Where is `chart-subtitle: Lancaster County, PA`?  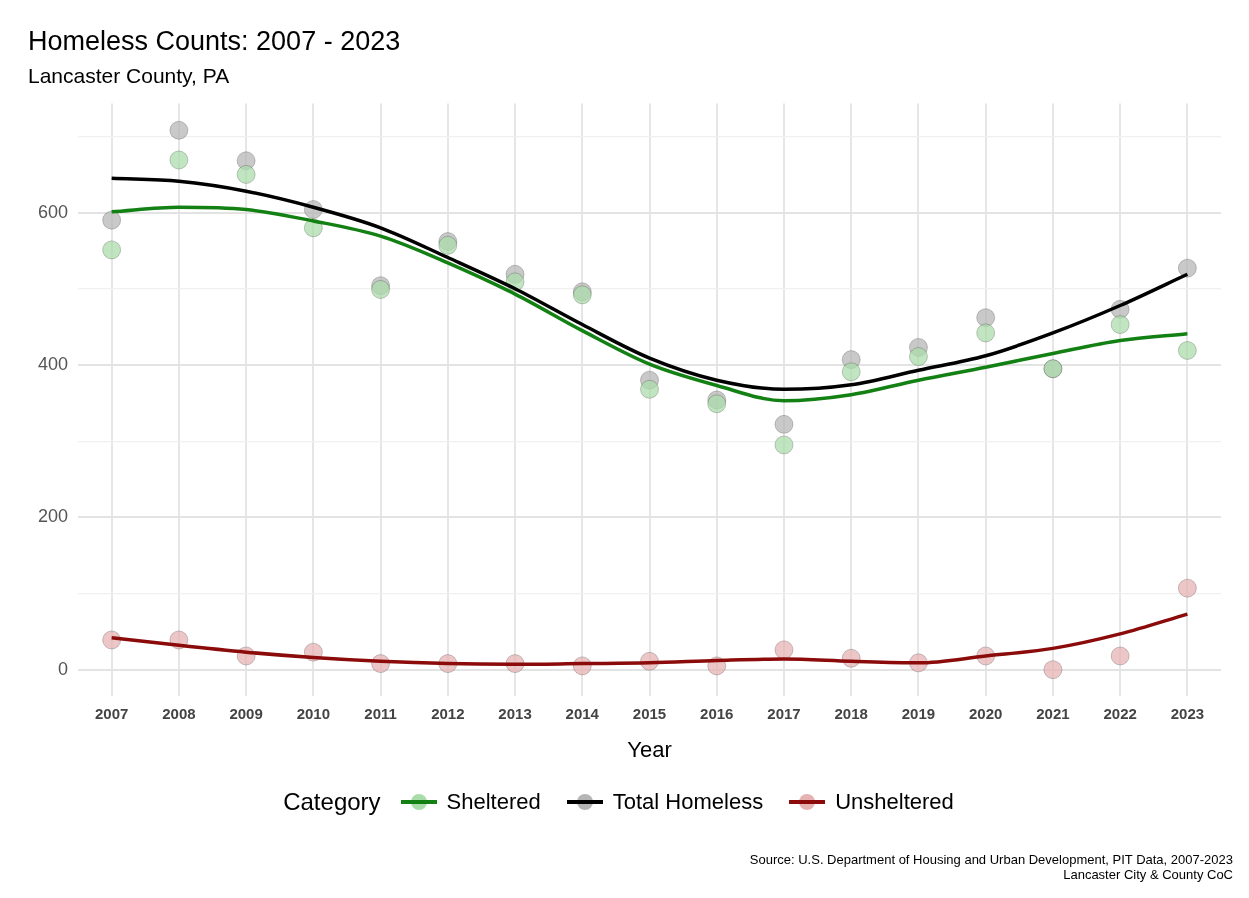 chart-subtitle: Lancaster County, PA is located at coordinates (129, 75).